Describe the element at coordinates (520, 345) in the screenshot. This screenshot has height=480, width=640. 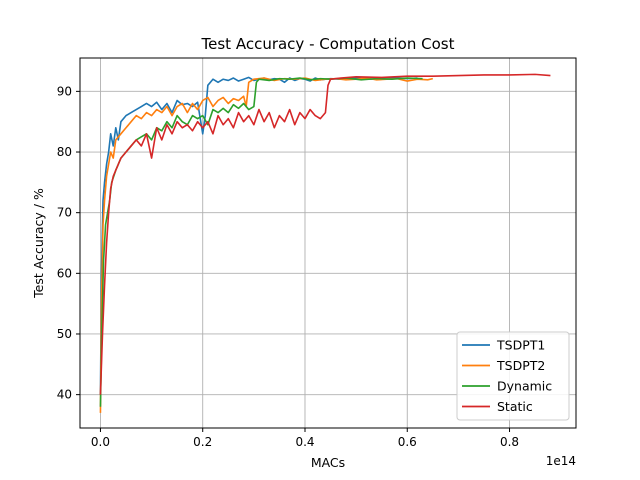
I see `legend-label: TSDPT1` at that location.